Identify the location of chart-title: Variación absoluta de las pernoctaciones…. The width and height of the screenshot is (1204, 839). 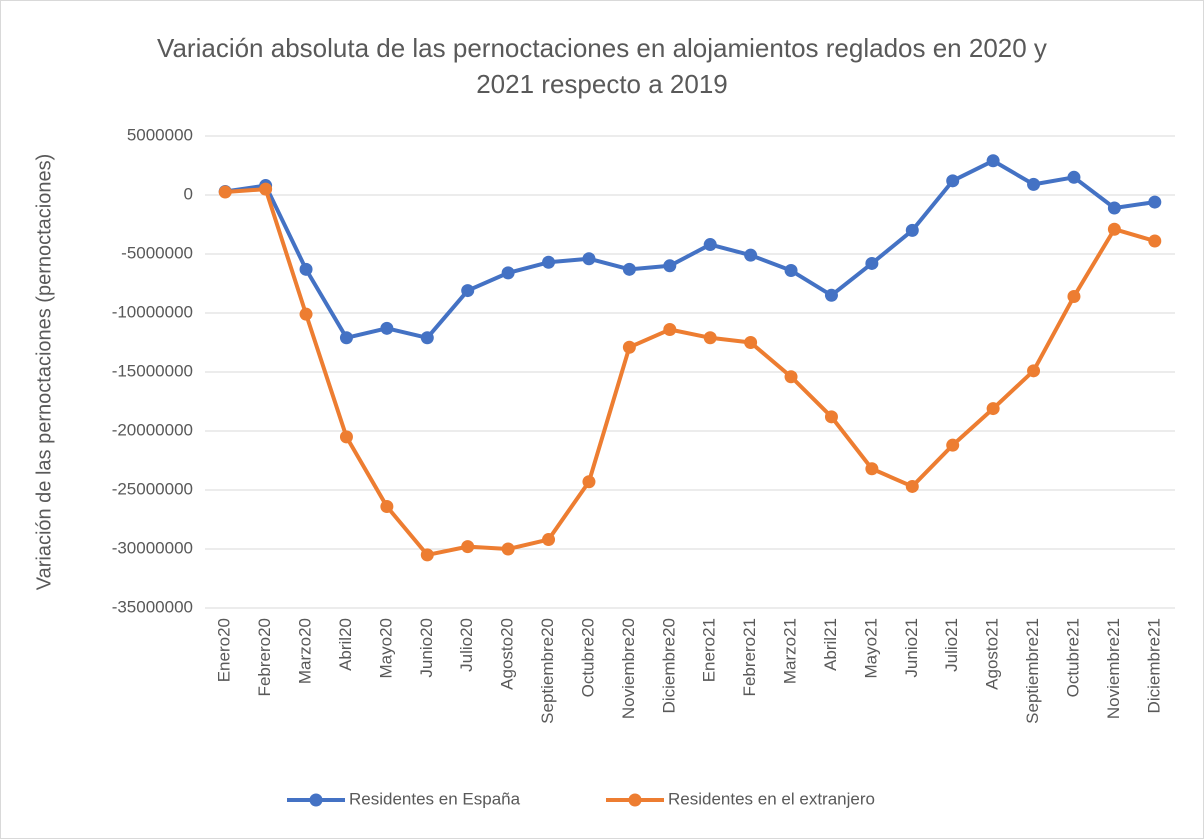
(602, 66).